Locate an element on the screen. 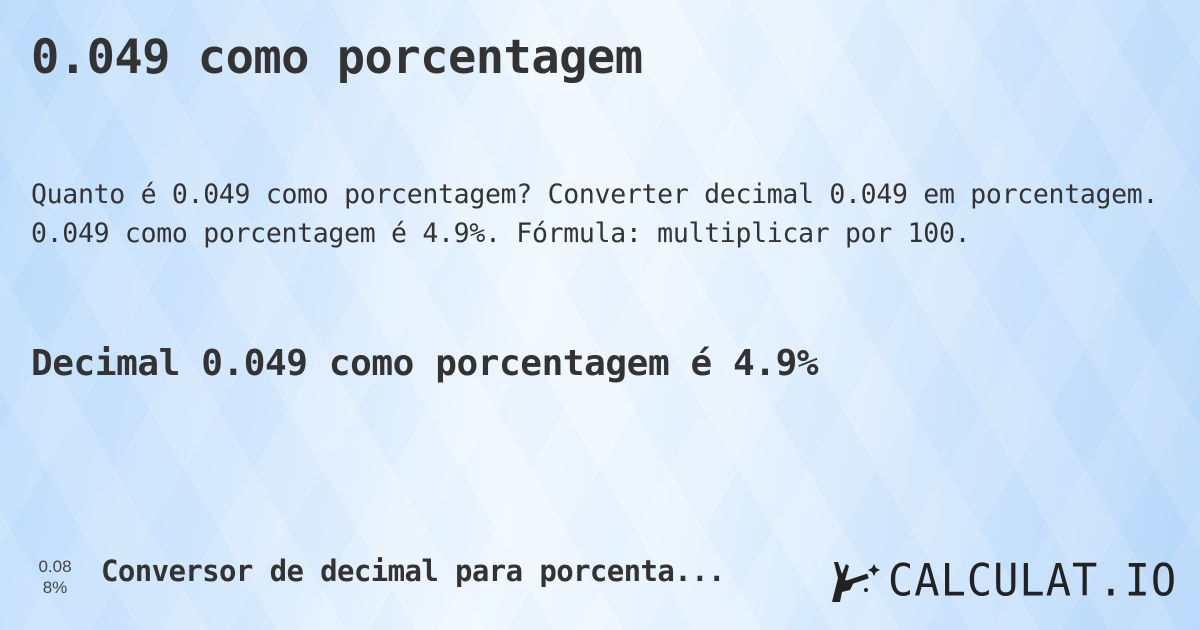  page-title: 0.049 como porcentagem is located at coordinates (337, 57).